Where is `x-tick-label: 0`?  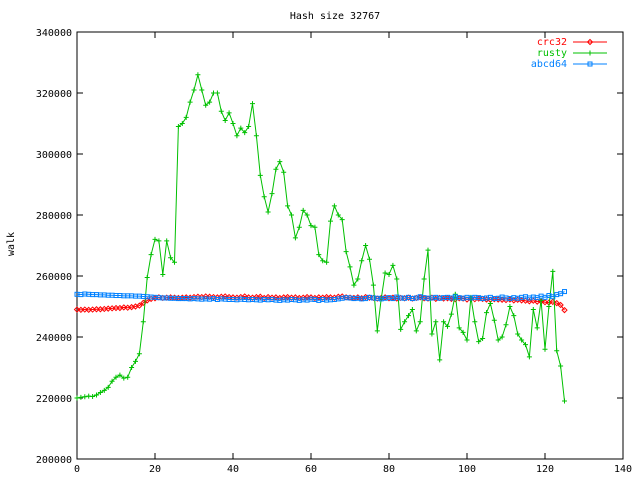 x-tick-label: 0 is located at coordinates (77, 469).